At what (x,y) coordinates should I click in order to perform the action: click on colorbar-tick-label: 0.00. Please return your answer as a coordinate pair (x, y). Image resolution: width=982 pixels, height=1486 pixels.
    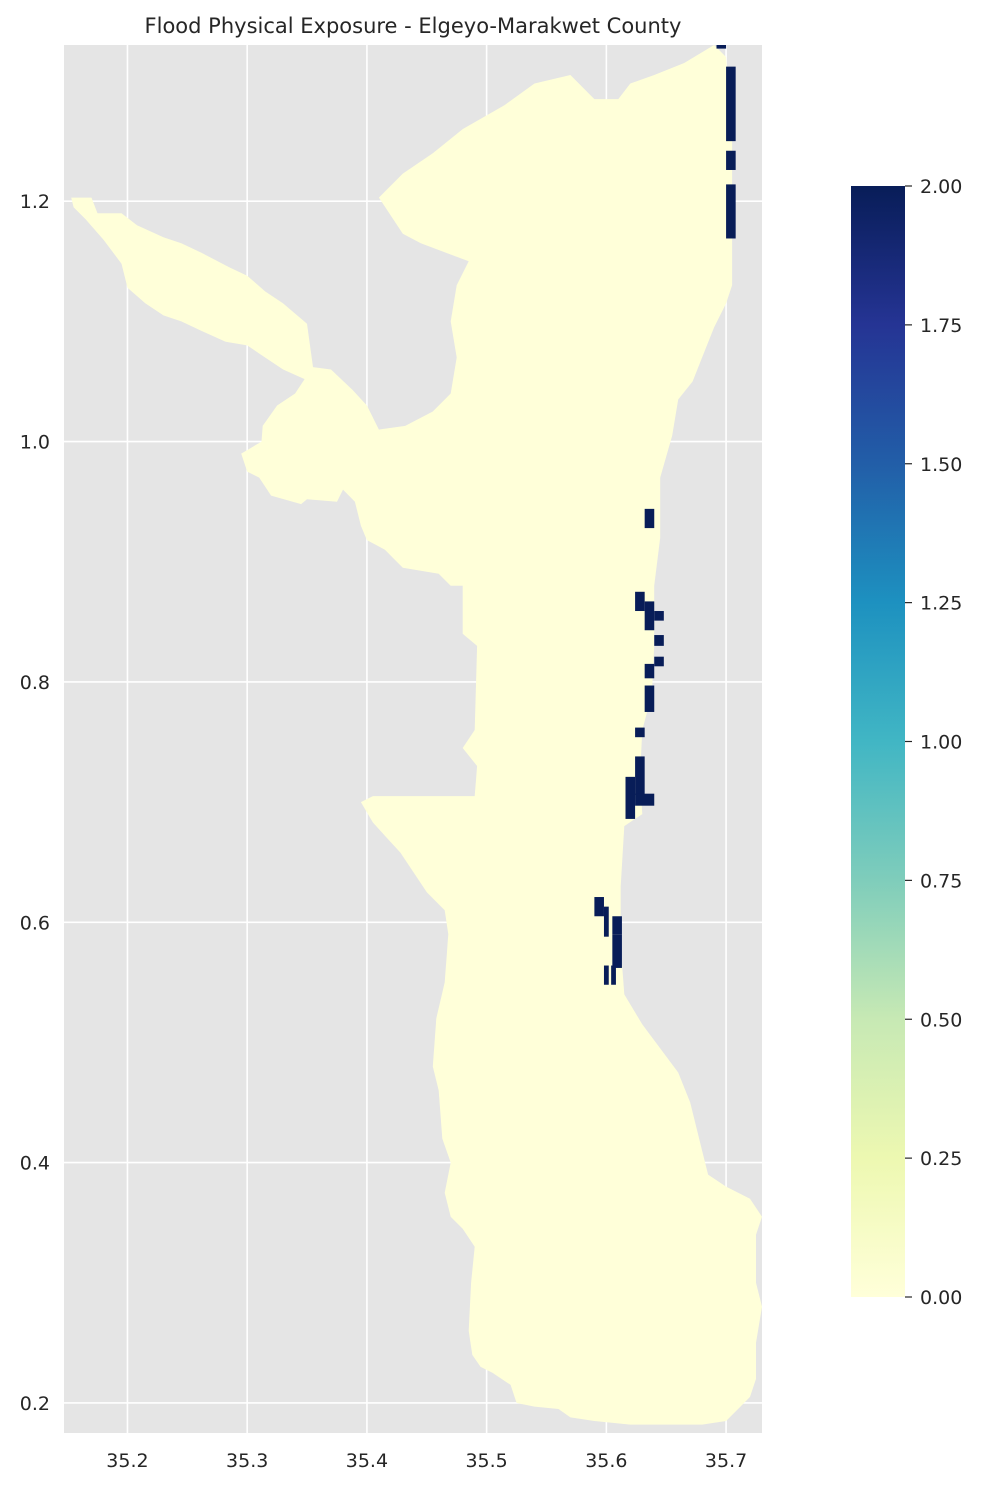
    Looking at the image, I should click on (941, 1298).